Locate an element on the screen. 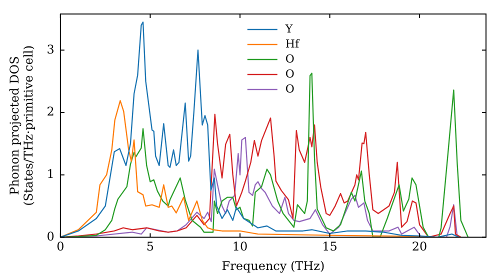  x-tick-label: 5 is located at coordinates (150, 247).